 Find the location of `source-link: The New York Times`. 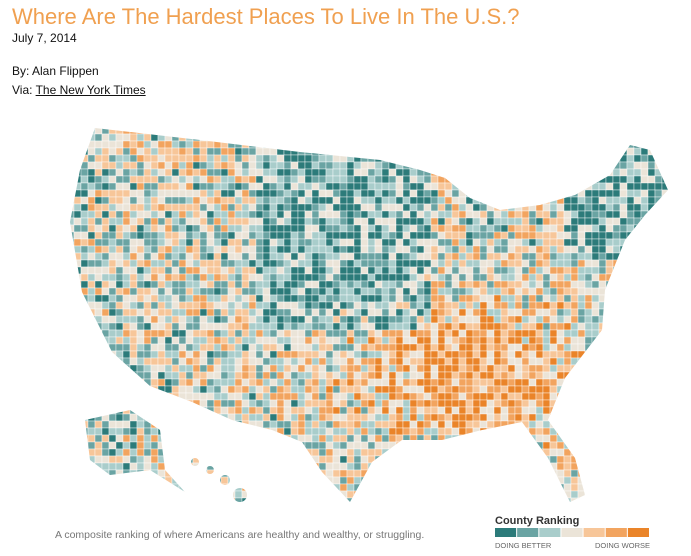

source-link: The New York Times is located at coordinates (90, 90).